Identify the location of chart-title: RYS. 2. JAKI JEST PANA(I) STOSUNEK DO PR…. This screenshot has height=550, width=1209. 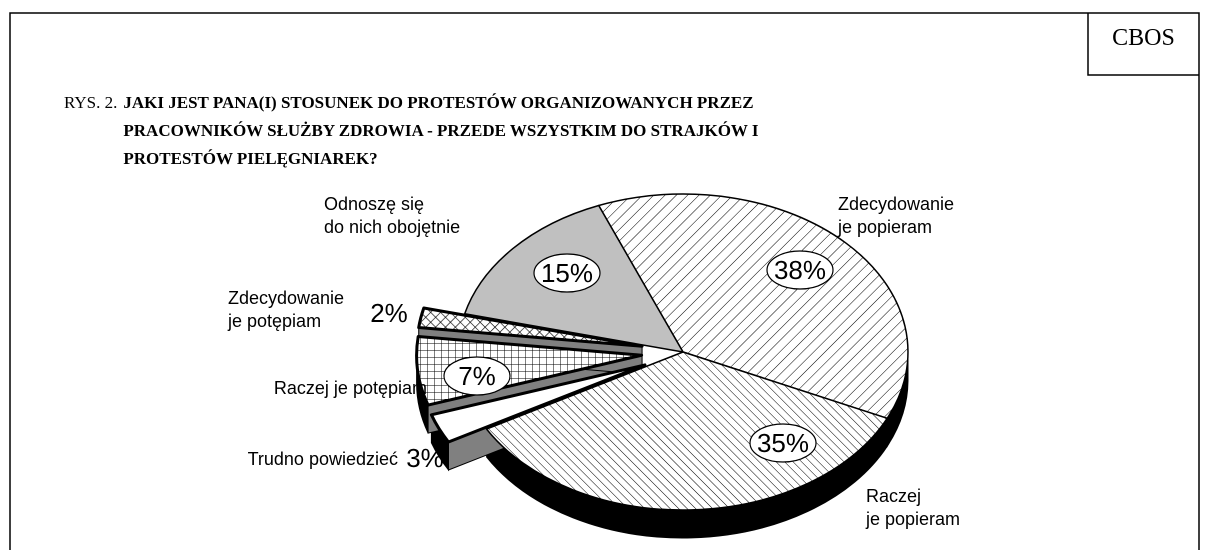
(458, 131).